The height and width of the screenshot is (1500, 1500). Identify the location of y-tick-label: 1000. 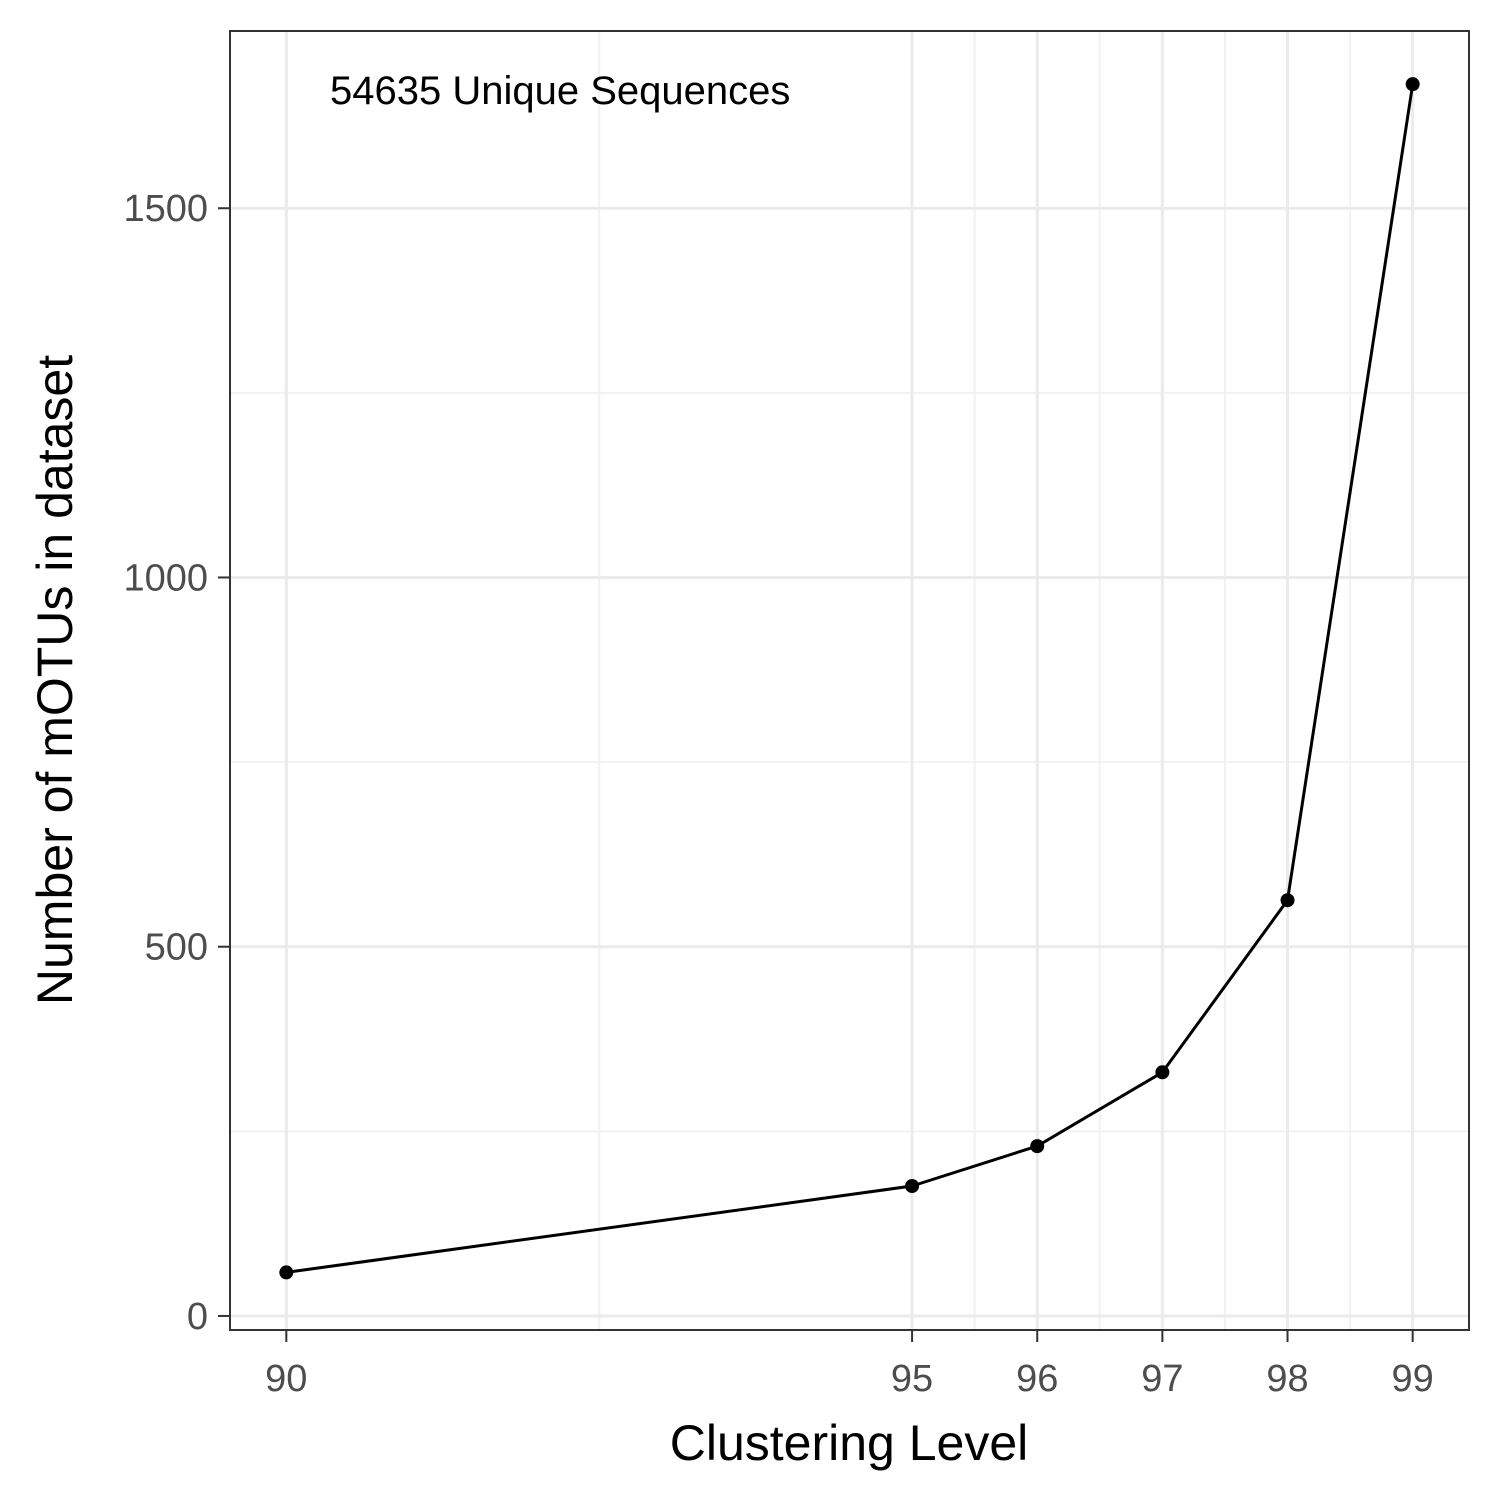
(165, 578).